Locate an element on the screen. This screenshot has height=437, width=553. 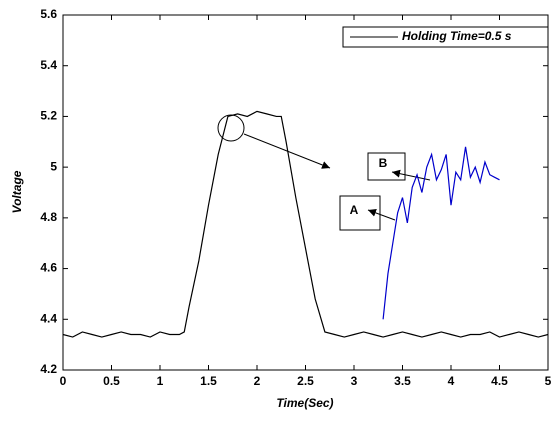
x-tick-label: 2.5 is located at coordinates (305, 381).